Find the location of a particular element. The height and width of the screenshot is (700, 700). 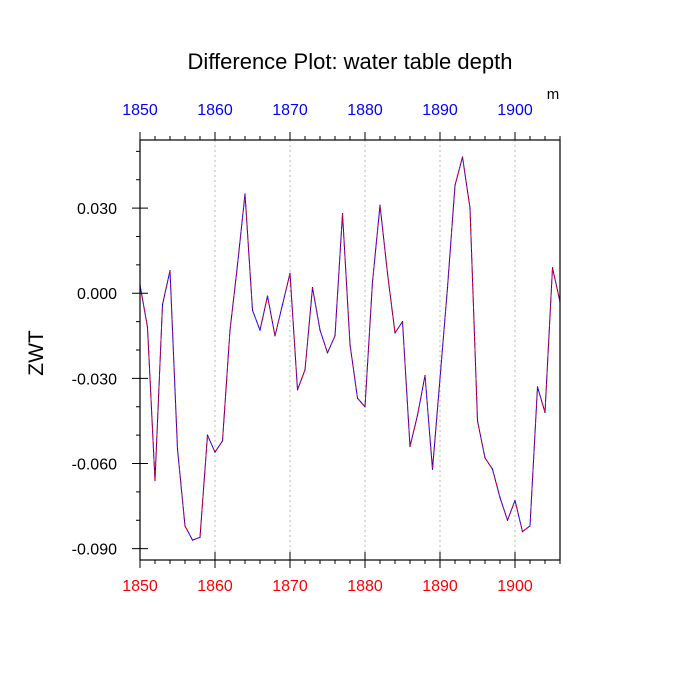

y-tick-label-3: -0.060 is located at coordinates (94, 465).